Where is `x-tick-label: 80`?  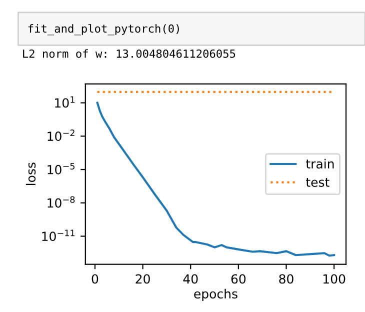
x-tick-label: 80 is located at coordinates (286, 279).